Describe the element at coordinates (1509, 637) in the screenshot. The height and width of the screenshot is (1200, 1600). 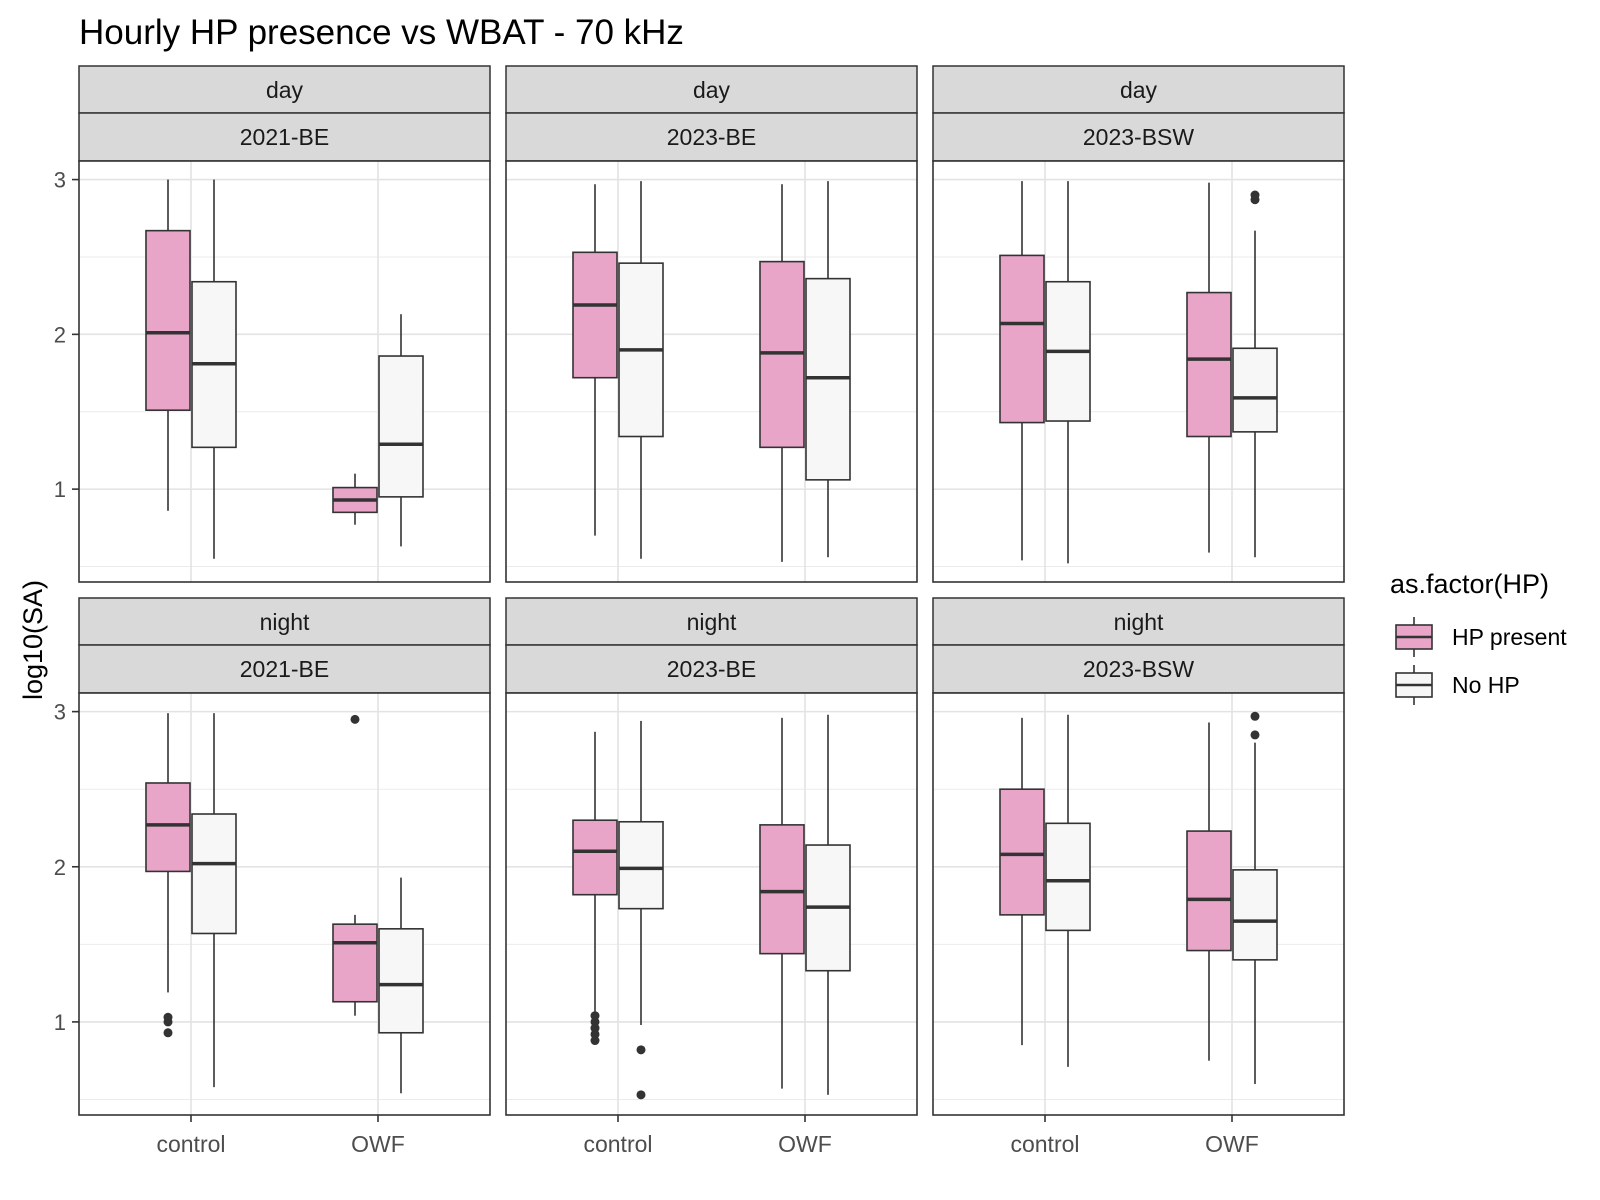
I see `legend-label: HP present` at that location.